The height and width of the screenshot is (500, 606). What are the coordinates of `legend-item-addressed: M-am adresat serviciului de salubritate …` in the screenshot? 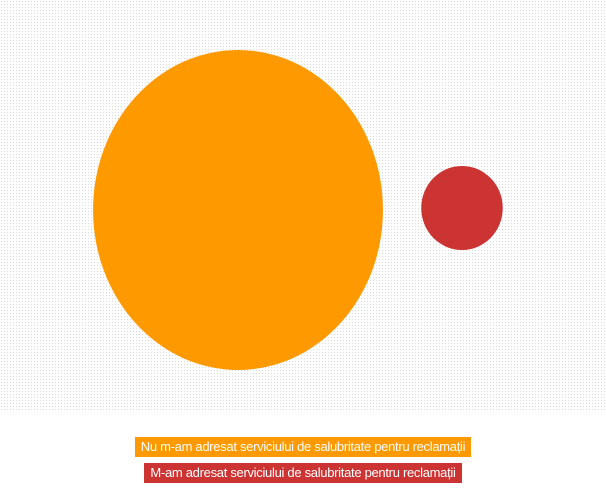 It's located at (303, 473).